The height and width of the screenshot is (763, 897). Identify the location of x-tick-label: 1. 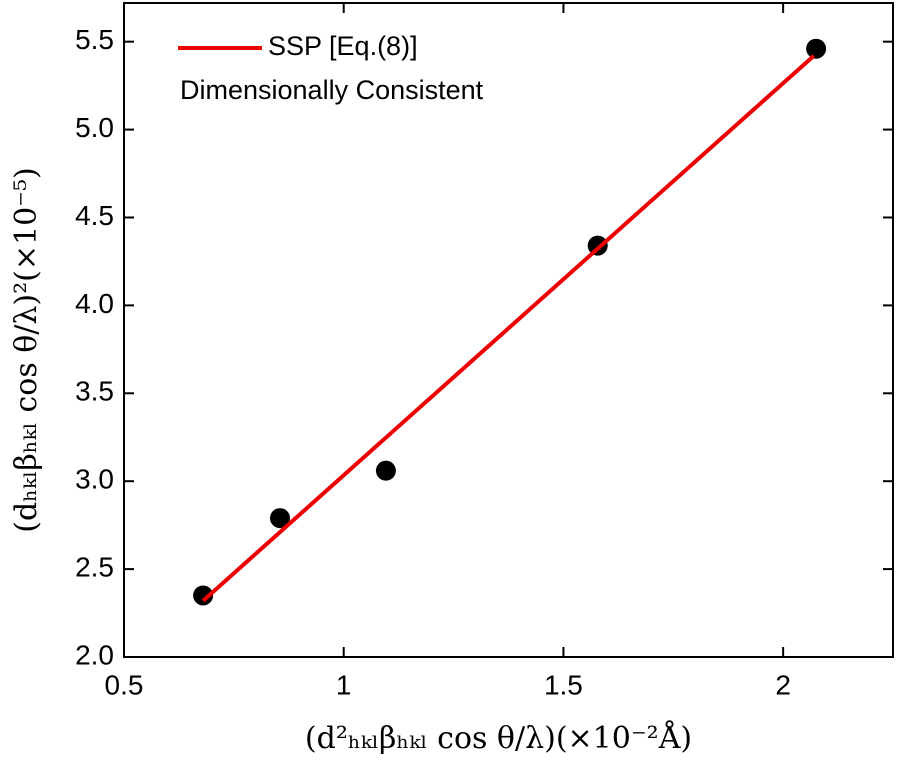
(344, 684).